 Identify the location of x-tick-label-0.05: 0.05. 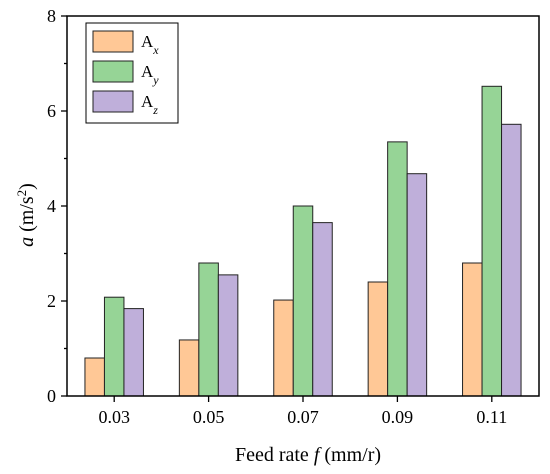
(209, 417).